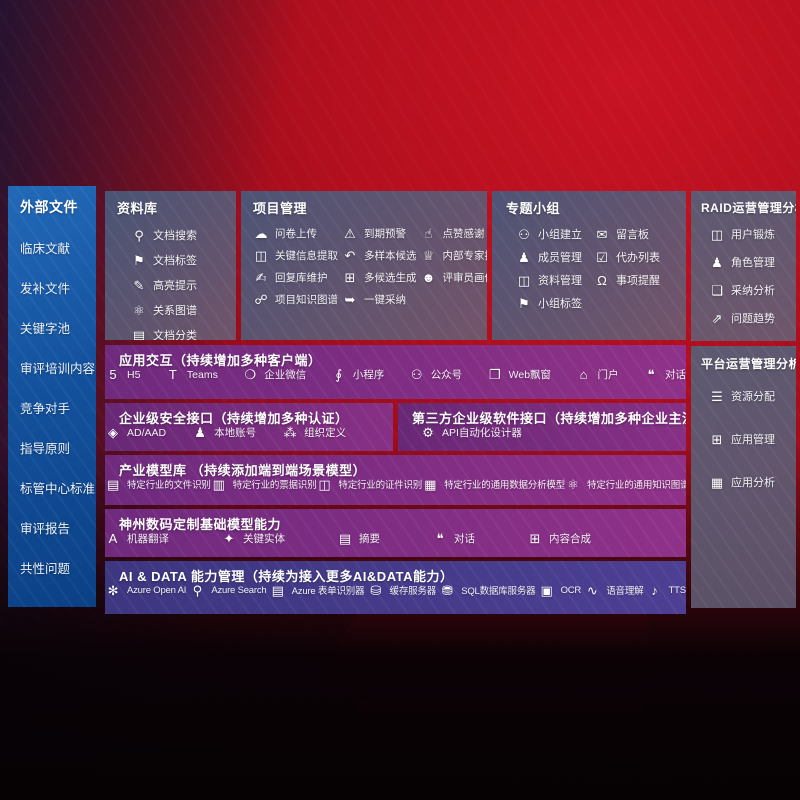 This screenshot has height=800, width=800. What do you see at coordinates (632, 235) in the screenshot?
I see `message-board-label: 留言板` at bounding box center [632, 235].